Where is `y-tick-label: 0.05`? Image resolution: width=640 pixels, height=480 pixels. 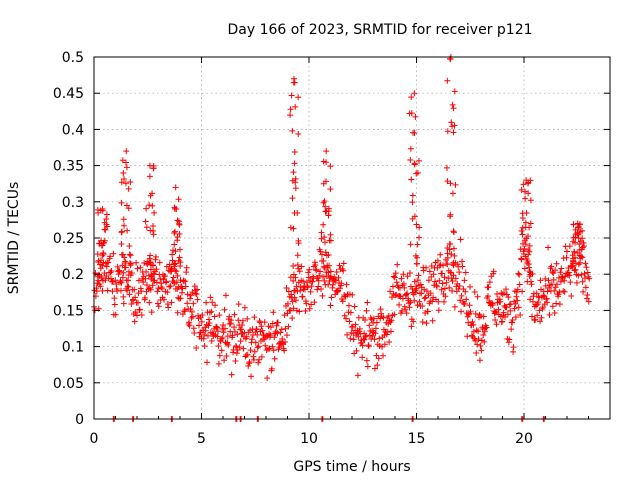 y-tick-label: 0.05 is located at coordinates (68, 384).